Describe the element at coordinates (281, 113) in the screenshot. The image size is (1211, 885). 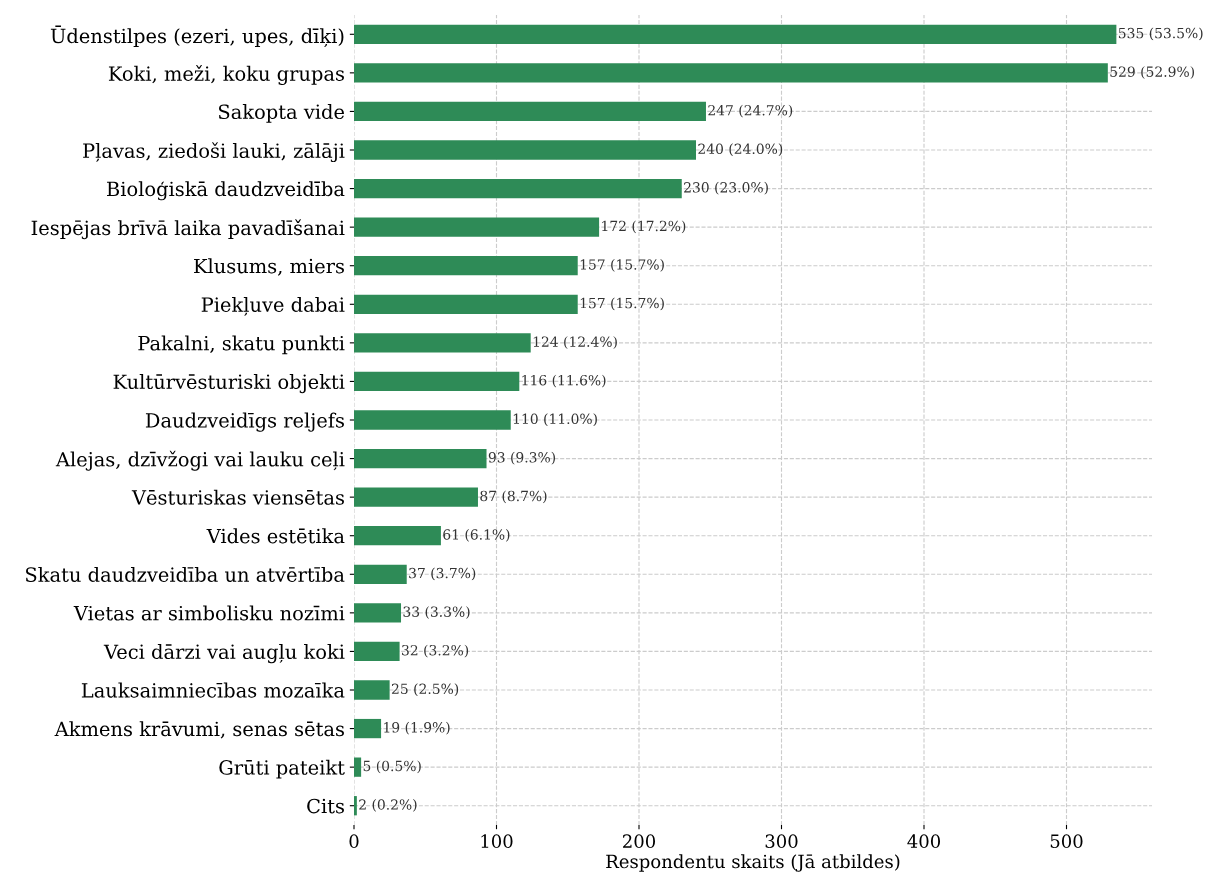
I see `y-tick-label: Sakopta vide` at that location.